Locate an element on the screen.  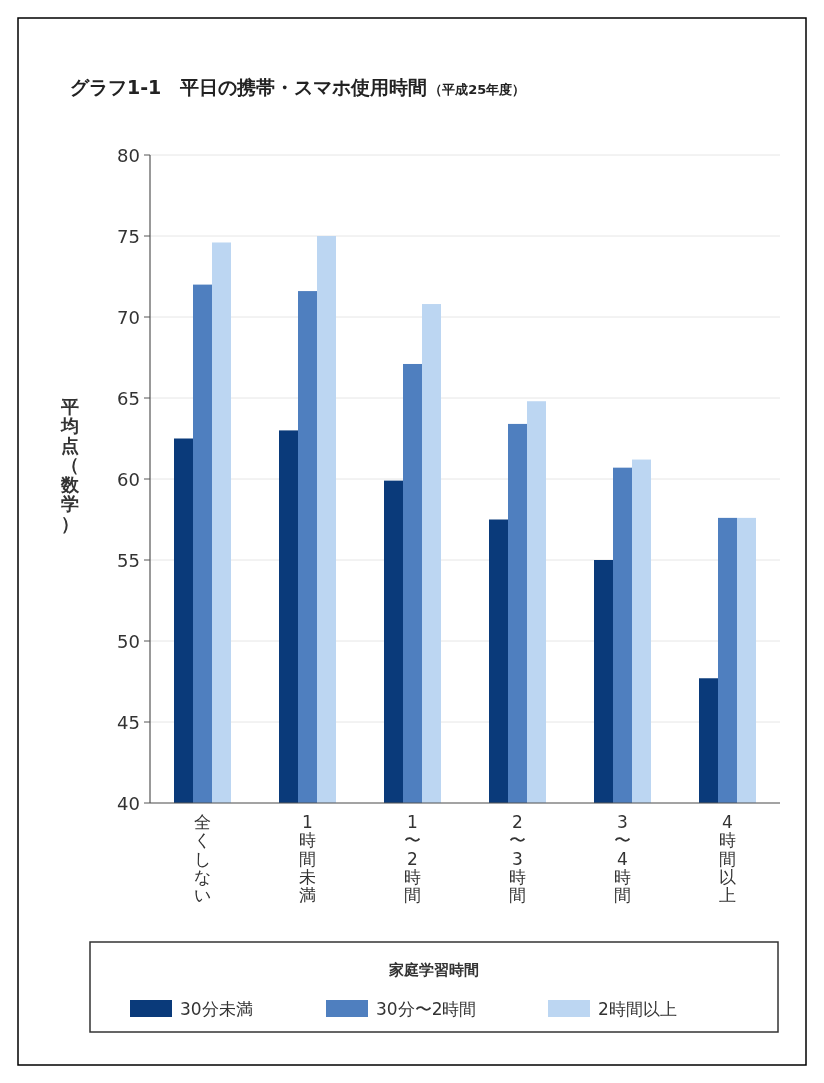
x-tick-label: 3〜4時間 is located at coordinates (622, 859).